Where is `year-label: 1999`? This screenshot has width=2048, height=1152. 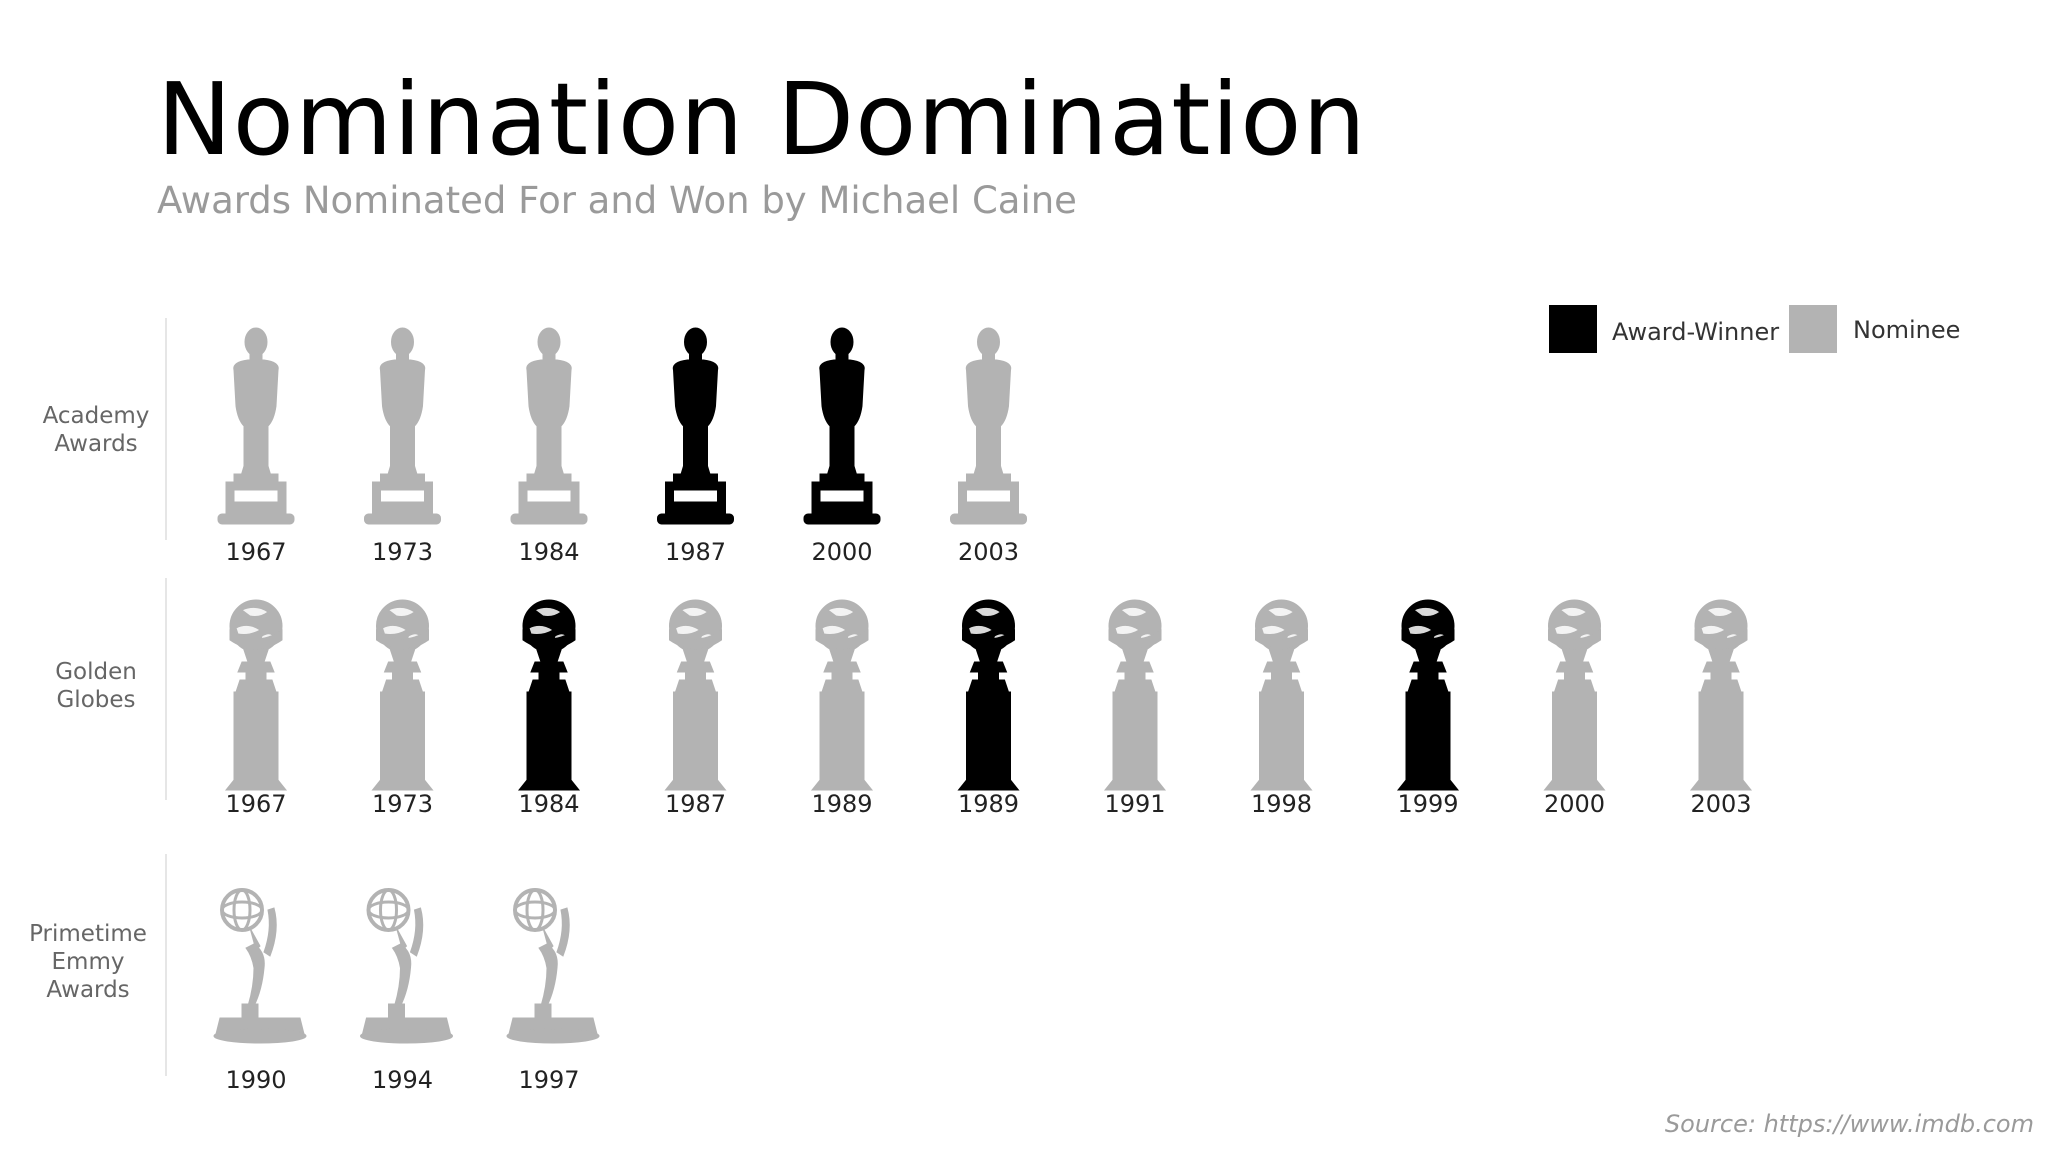
year-label: 1999 is located at coordinates (1427, 804).